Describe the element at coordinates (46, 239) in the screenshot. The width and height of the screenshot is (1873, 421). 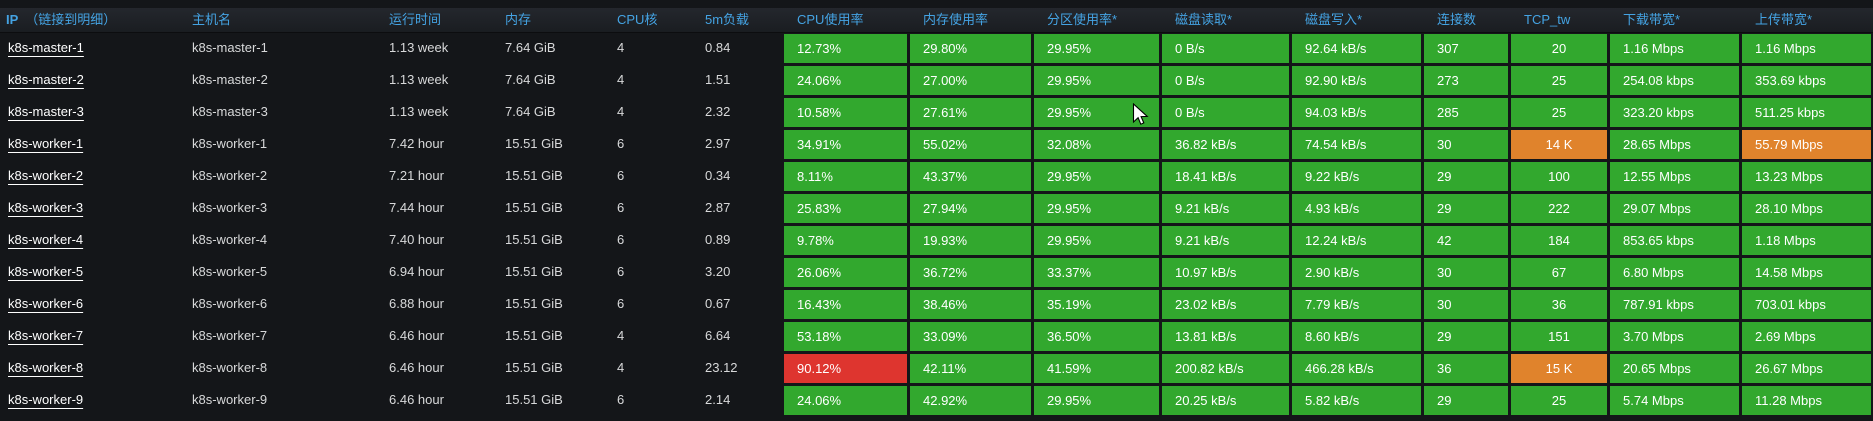
I see `ip-detail-link: k8s-worker-4` at that location.